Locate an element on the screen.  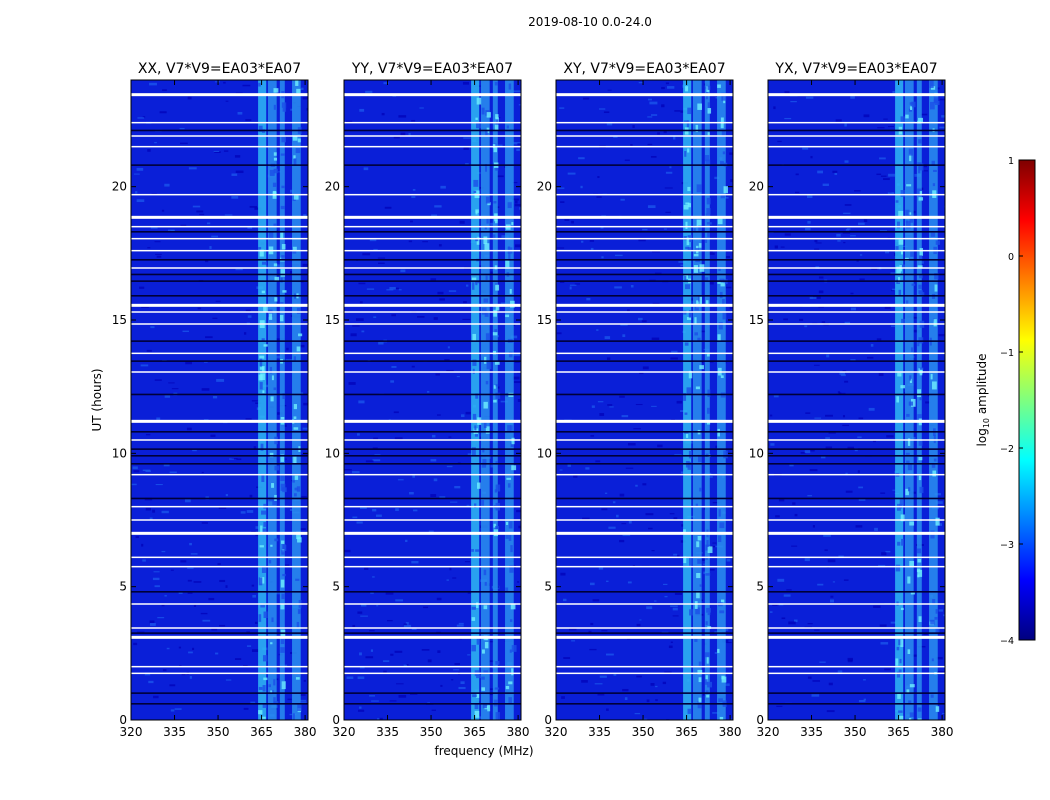
x-tick-label: 320 is located at coordinates (131, 732).